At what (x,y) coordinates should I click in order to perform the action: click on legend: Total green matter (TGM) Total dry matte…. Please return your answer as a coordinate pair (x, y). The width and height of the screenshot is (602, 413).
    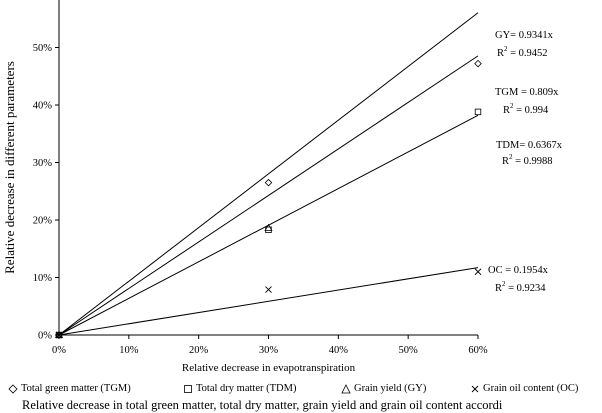
    Looking at the image, I should click on (303, 391).